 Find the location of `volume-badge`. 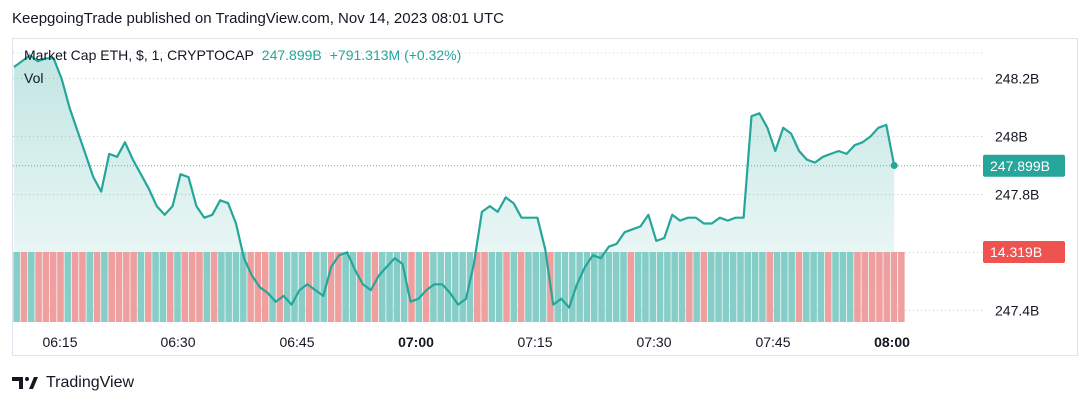

volume-badge is located at coordinates (1024, 252).